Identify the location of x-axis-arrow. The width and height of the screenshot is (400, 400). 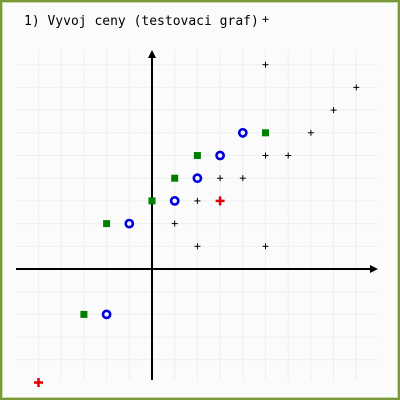
(374, 269).